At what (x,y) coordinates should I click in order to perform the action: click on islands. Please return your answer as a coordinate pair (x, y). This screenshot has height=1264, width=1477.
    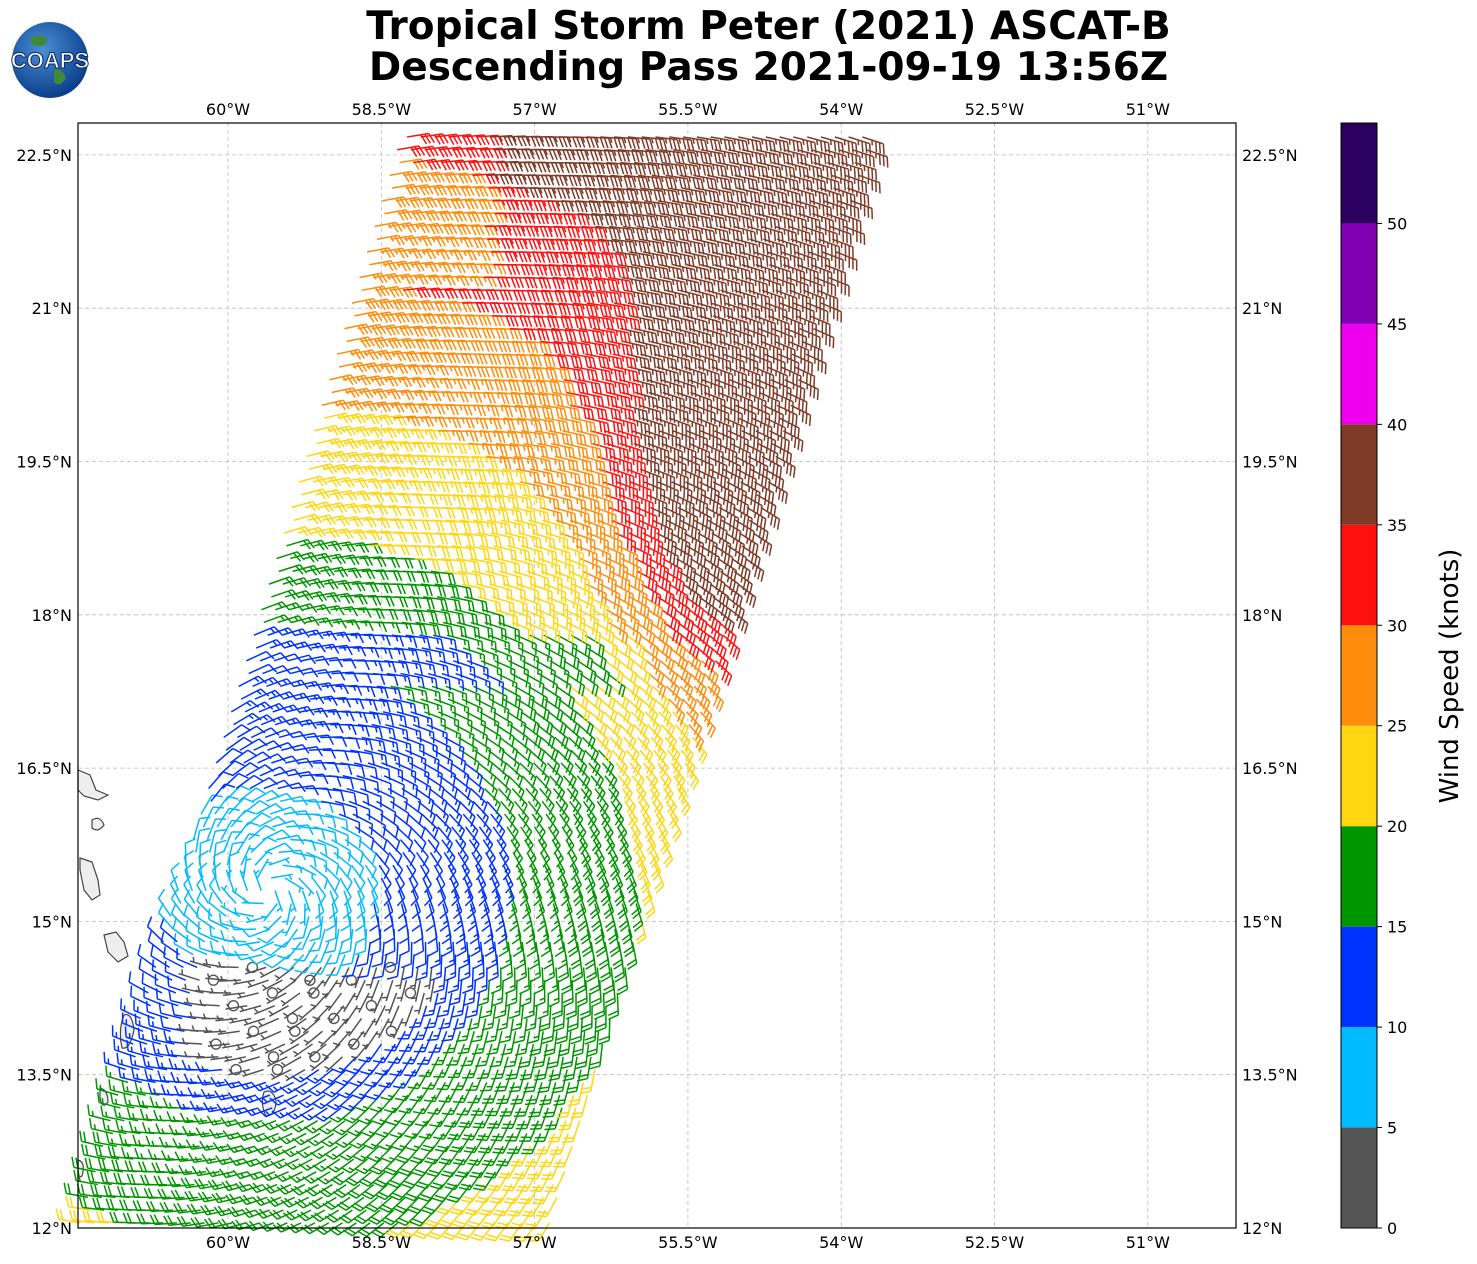
    Looking at the image, I should click on (177, 974).